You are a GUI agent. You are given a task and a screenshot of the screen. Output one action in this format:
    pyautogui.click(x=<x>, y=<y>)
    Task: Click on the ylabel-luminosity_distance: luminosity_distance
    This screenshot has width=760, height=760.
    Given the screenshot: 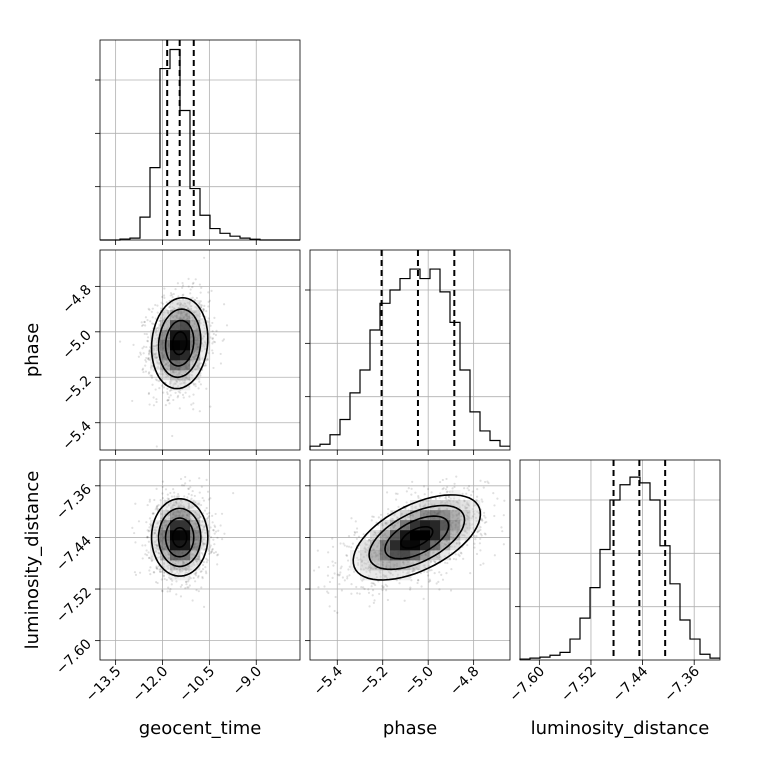 What is the action you would take?
    pyautogui.click(x=32, y=560)
    